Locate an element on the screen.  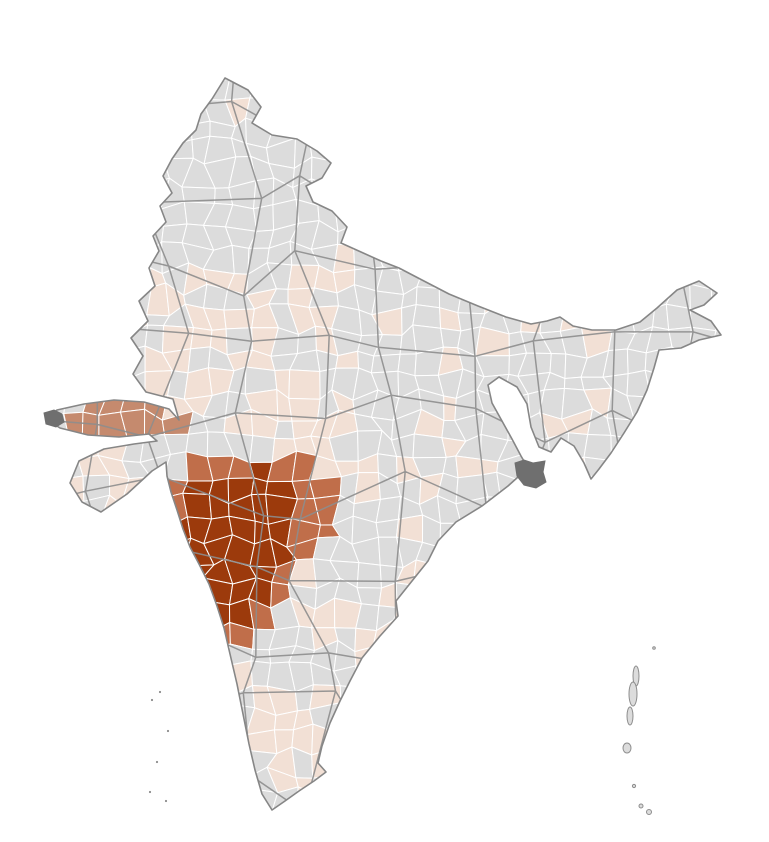
kutch-west-inlet is located at coordinates (54, 418).